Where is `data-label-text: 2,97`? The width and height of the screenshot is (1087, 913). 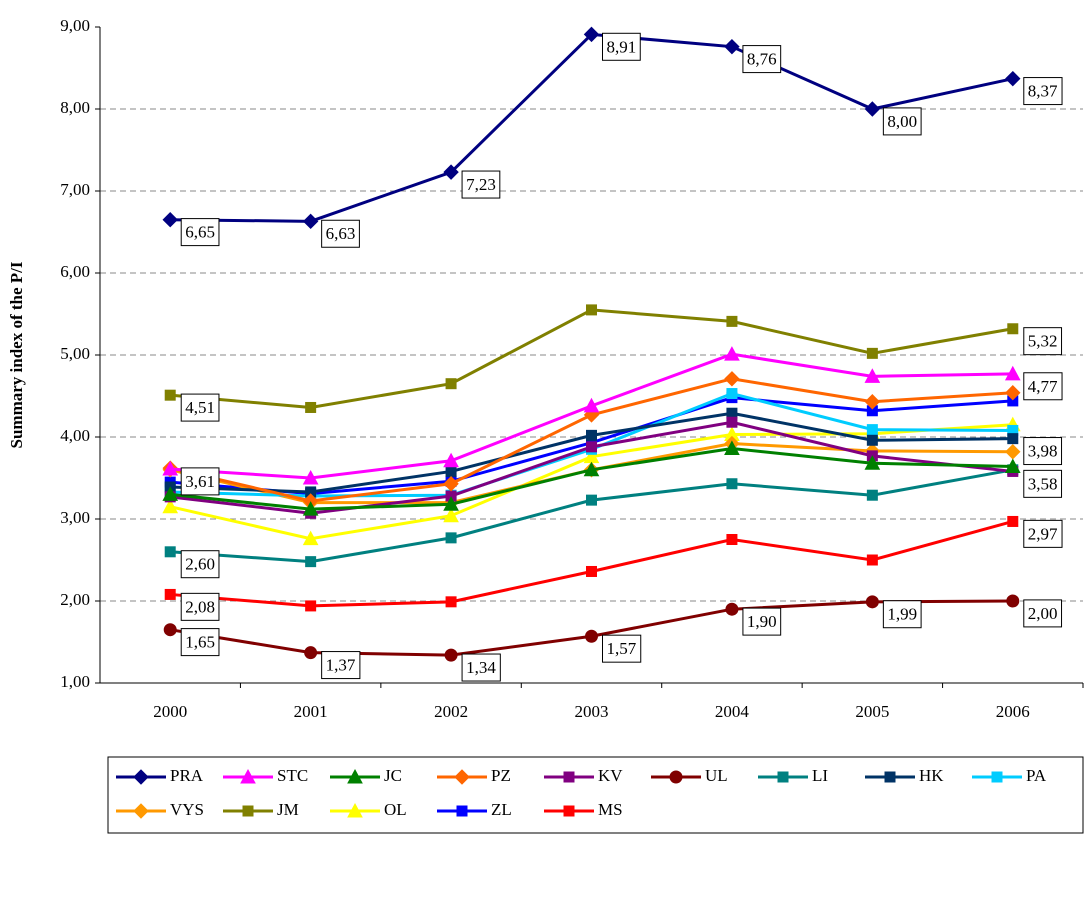
data-label-text: 2,97 is located at coordinates (1043, 533).